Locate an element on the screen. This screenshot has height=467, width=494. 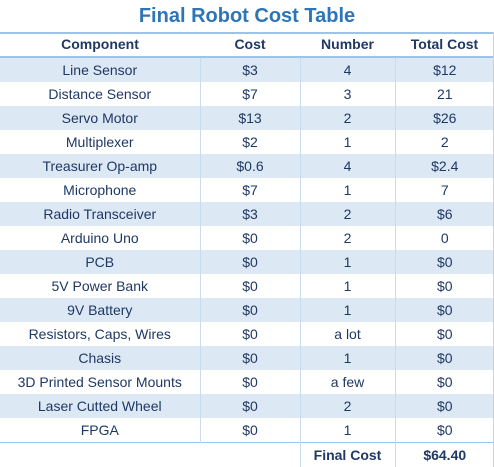
final-cost-row: Final Cost $64.40 is located at coordinates (247, 454).